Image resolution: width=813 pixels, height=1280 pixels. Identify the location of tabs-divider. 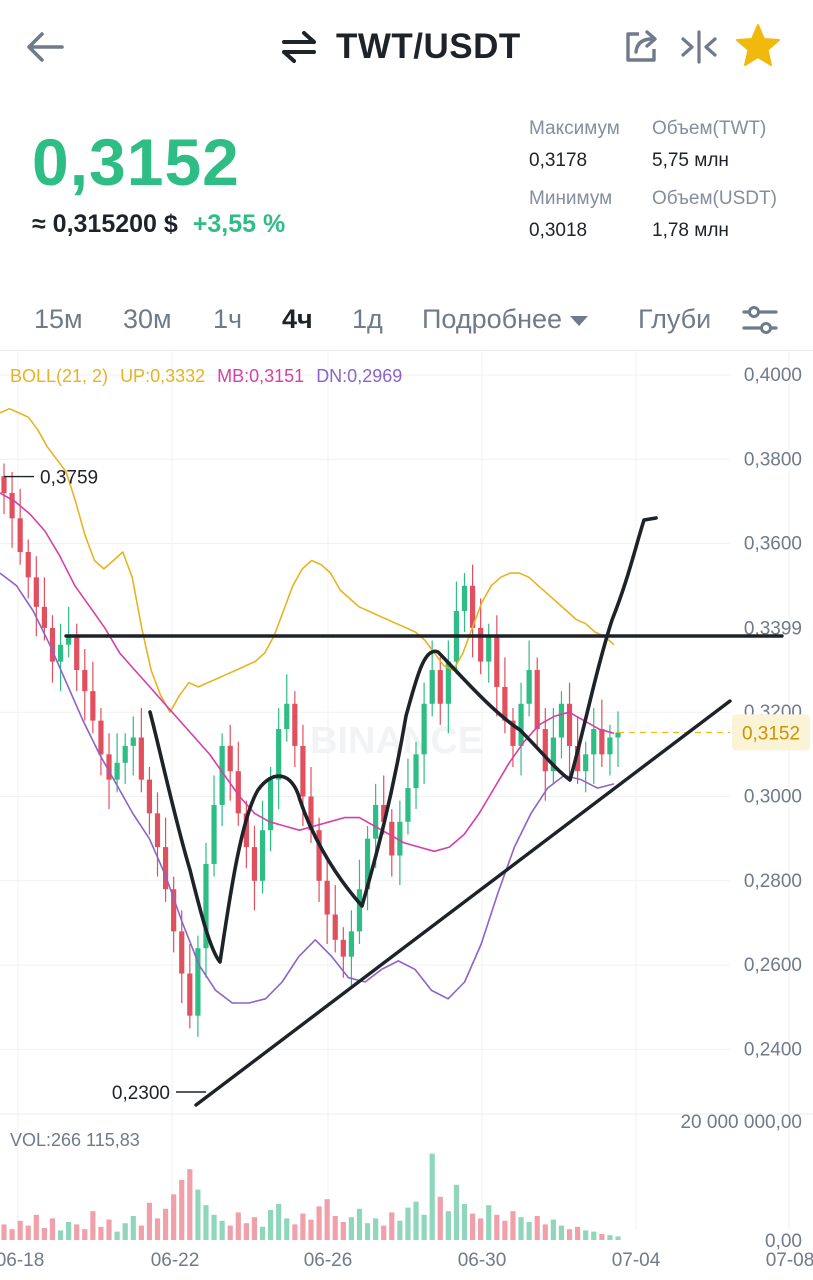
(406, 350).